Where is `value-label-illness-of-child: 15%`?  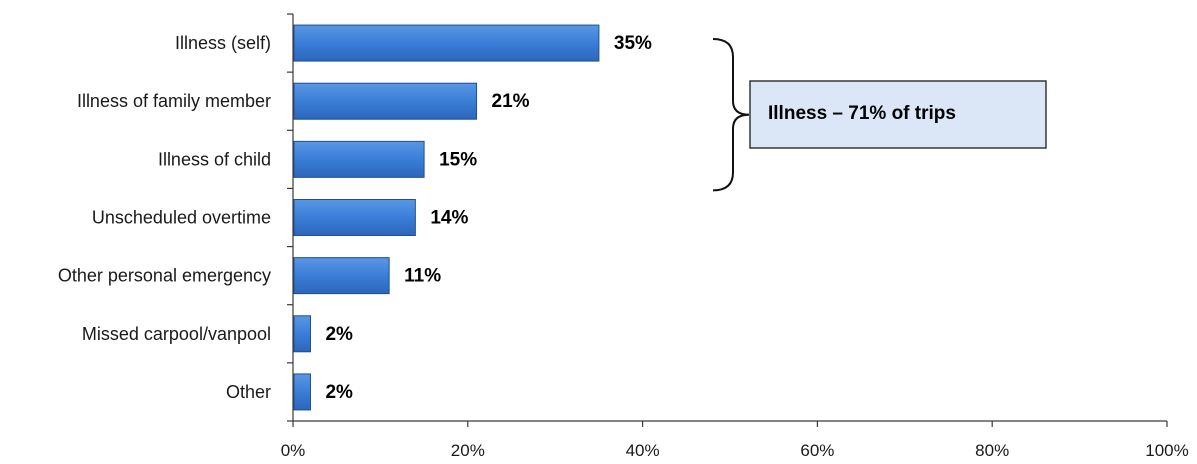 value-label-illness-of-child: 15% is located at coordinates (458, 159).